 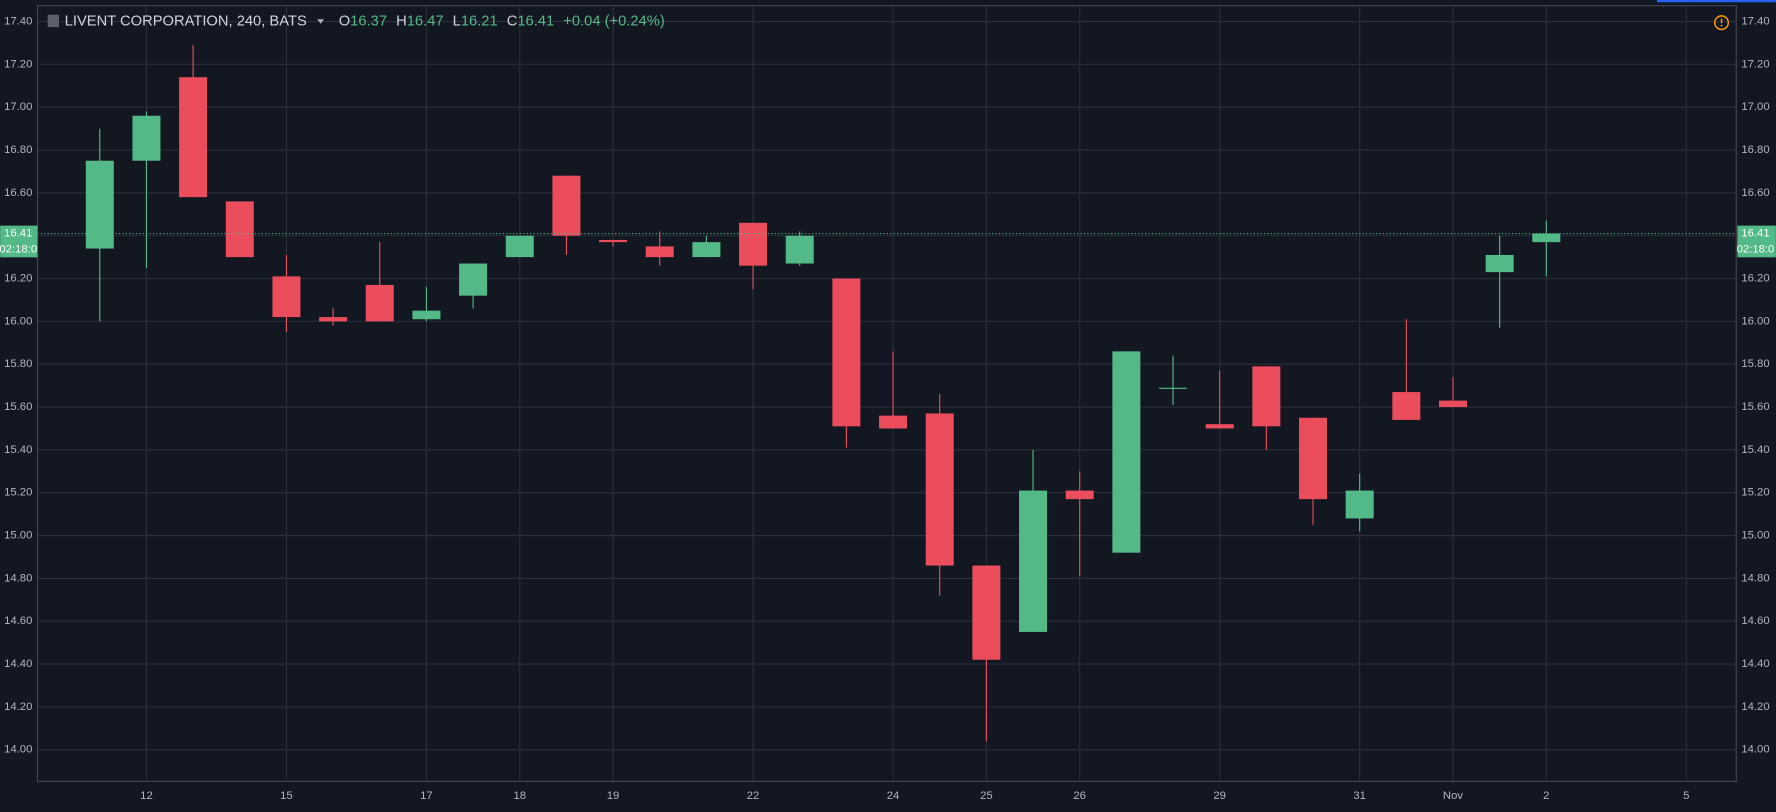 I want to click on y-tick-label-right: 15.00, so click(x=1755, y=536).